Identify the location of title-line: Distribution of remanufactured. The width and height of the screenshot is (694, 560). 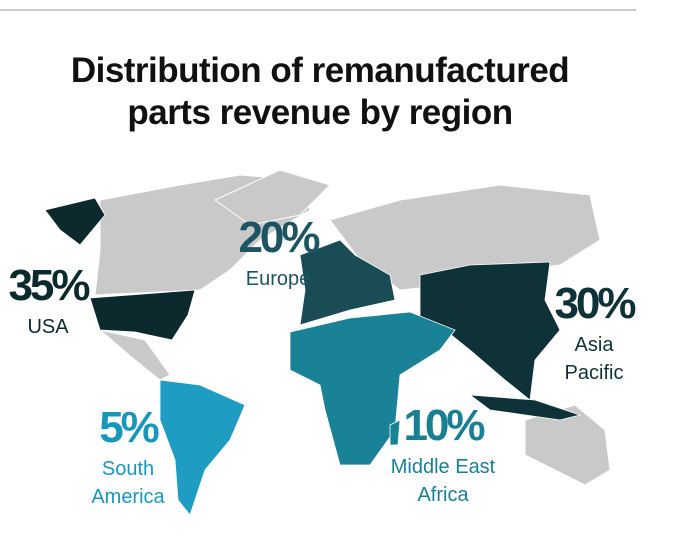
(320, 70).